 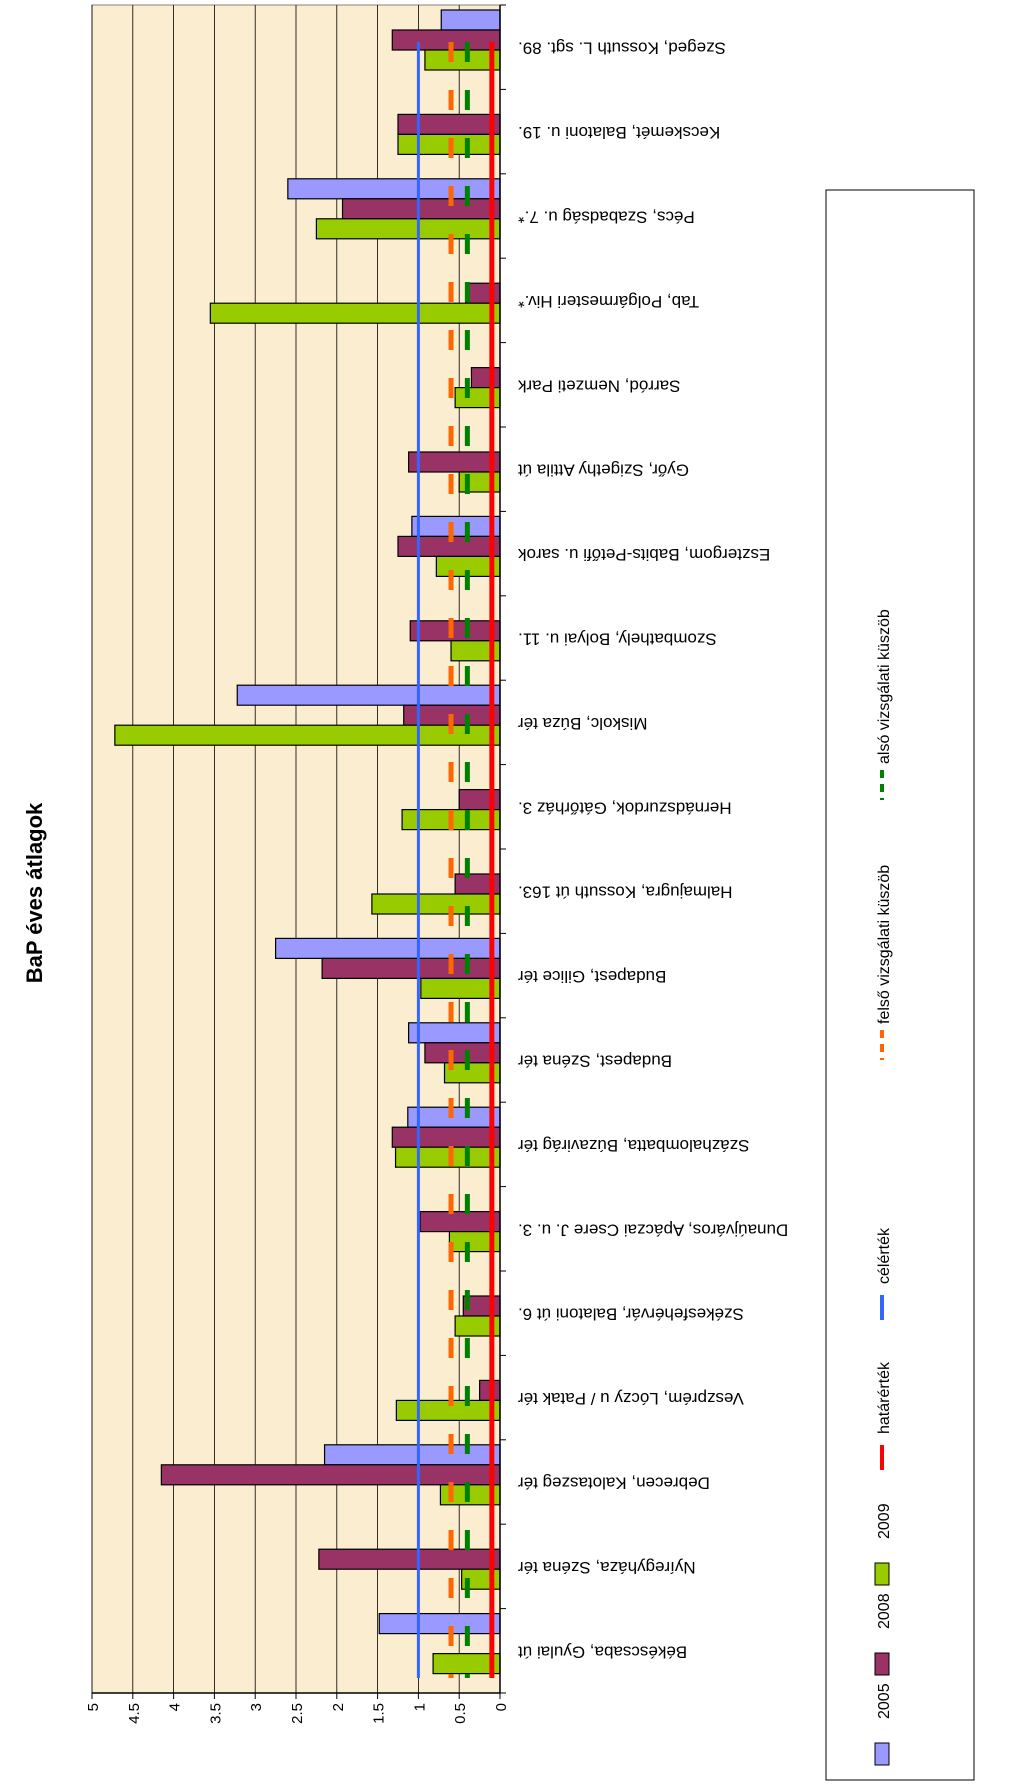 I want to click on y-tick-label: 5, so click(x=93, y=1707).